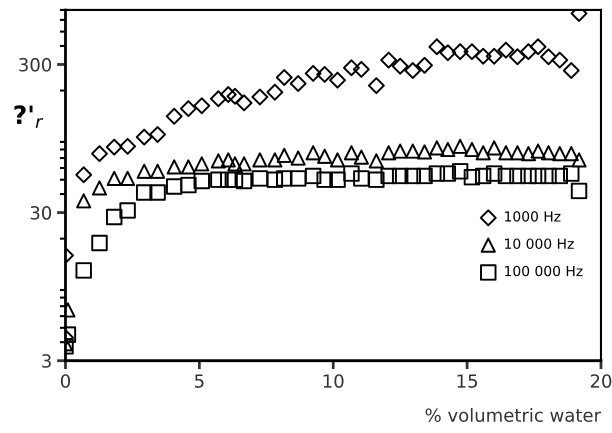 This screenshot has width=612, height=433. Describe the element at coordinates (334, 381) in the screenshot. I see `x-tick-label: 10` at that location.